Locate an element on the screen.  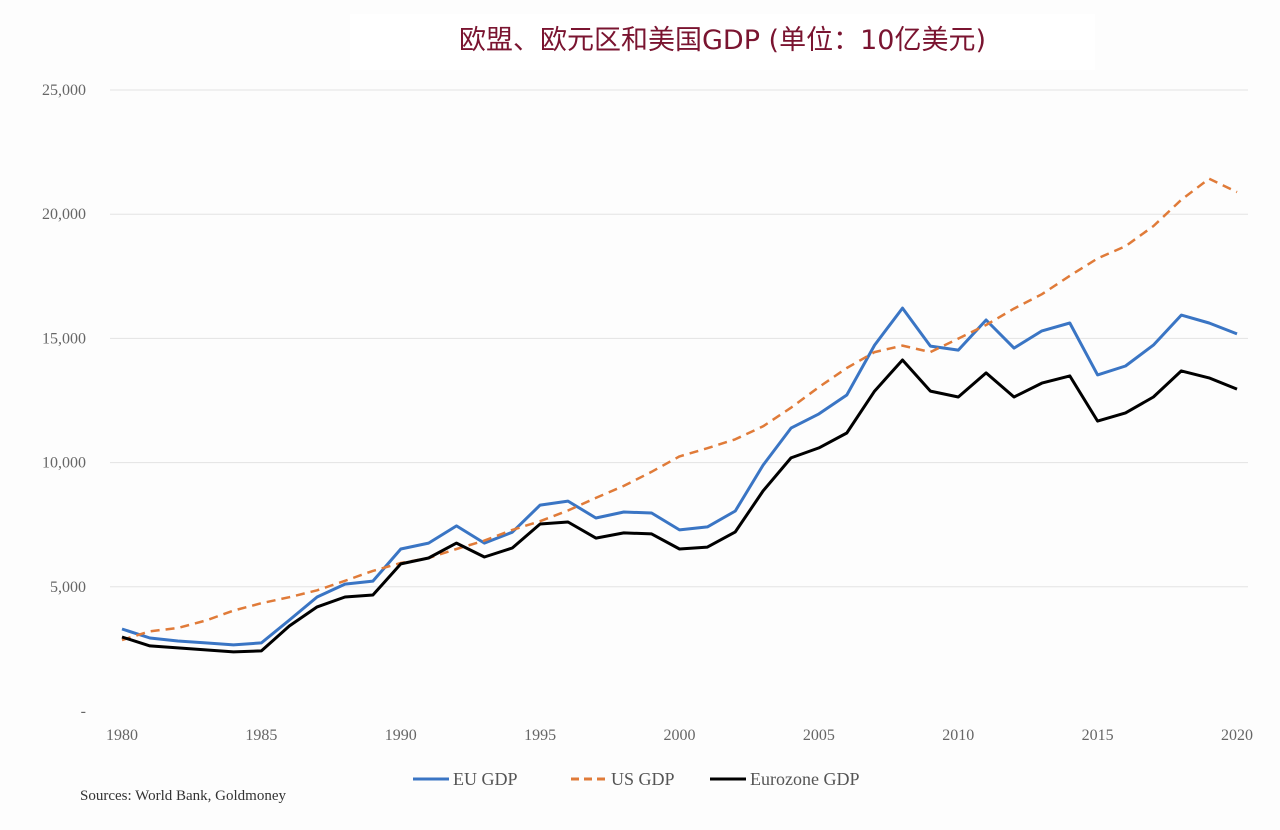
chart-title: 欧盟、欧元区和美国GDP (单位：10亿美元) is located at coordinates (722, 42).